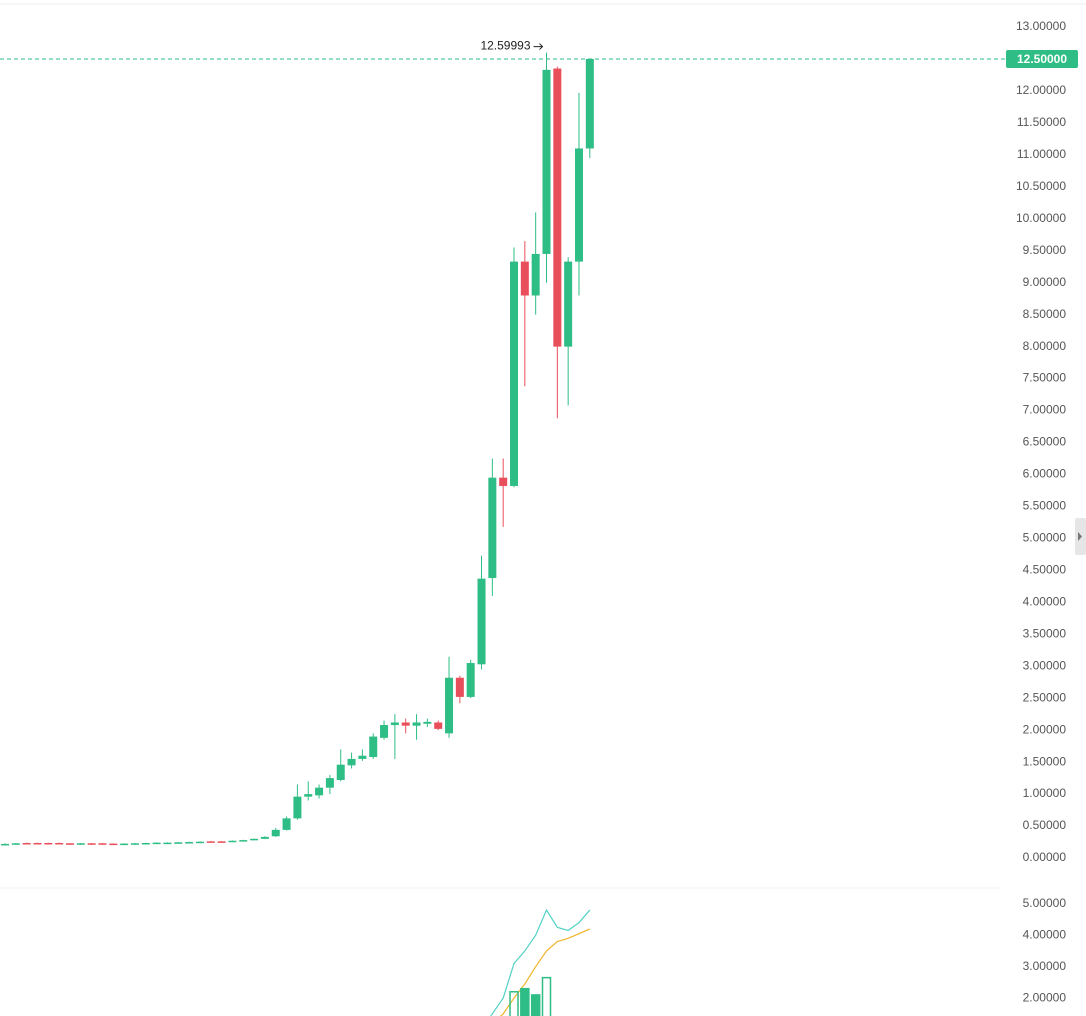 The height and width of the screenshot is (1016, 1086). What do you see at coordinates (1045, 729) in the screenshot?
I see `y-tick-label: 2.00000` at bounding box center [1045, 729].